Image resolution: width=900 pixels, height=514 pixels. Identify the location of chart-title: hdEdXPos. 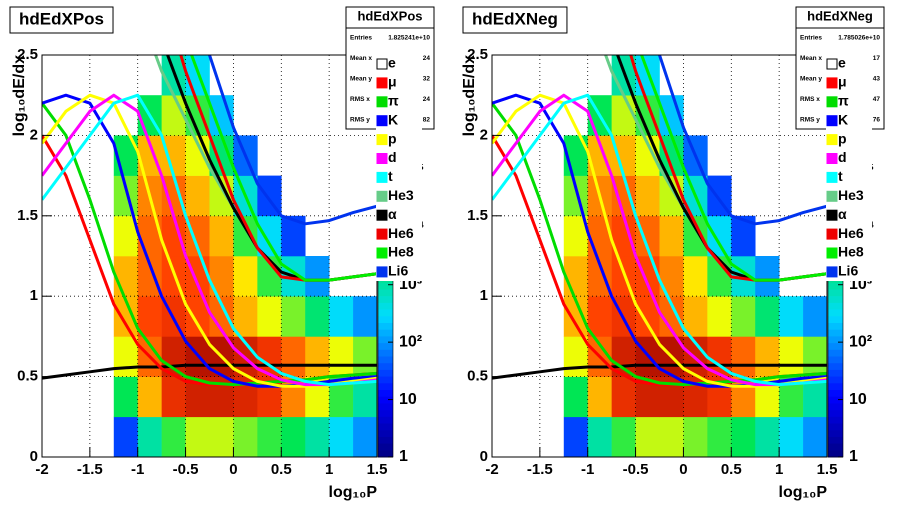
(61, 18).